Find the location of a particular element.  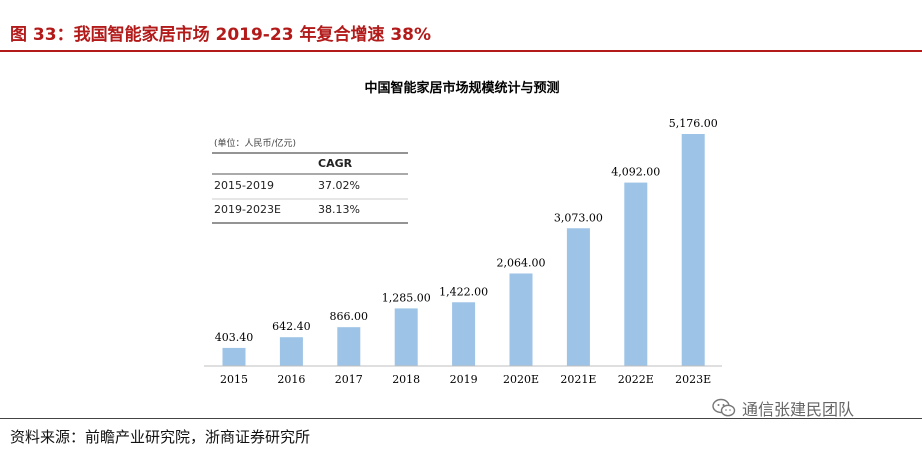

x-tick-2023E: 2023E is located at coordinates (693, 379).